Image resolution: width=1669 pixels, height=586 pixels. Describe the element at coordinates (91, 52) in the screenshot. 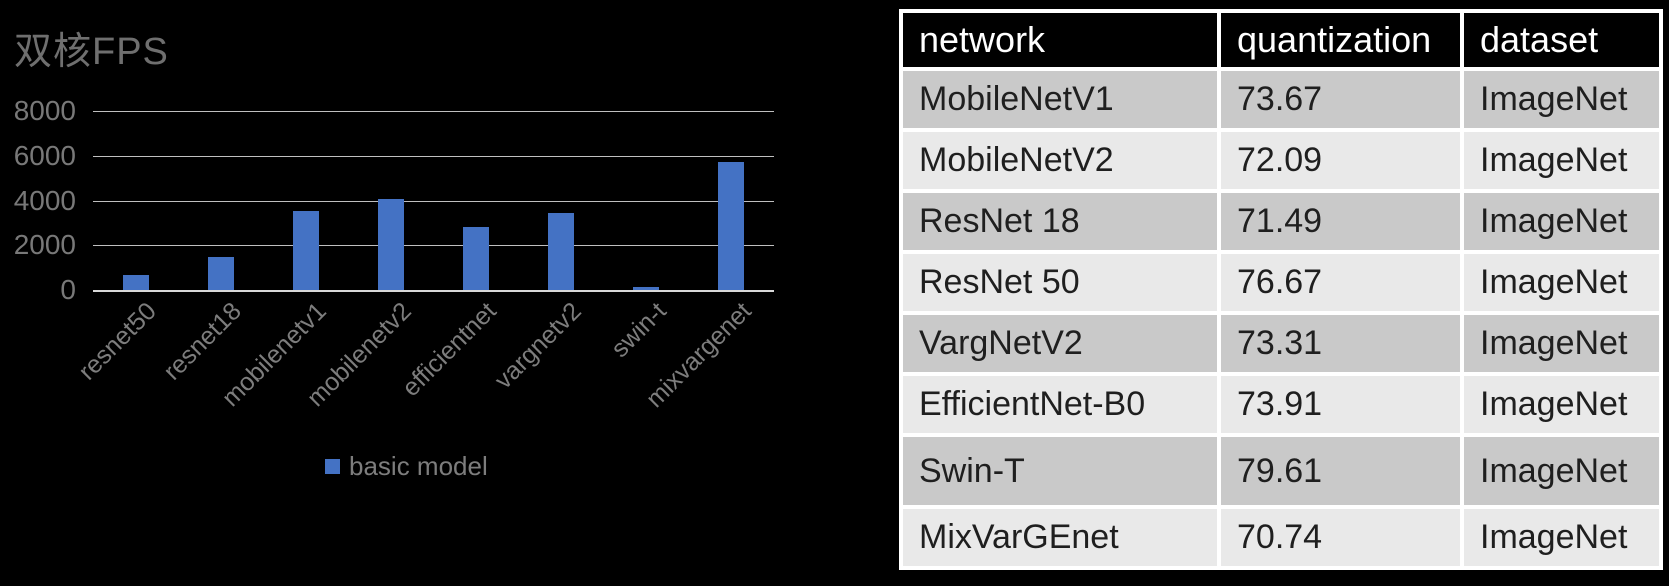

I see `chart-title: 双核FPS` at that location.